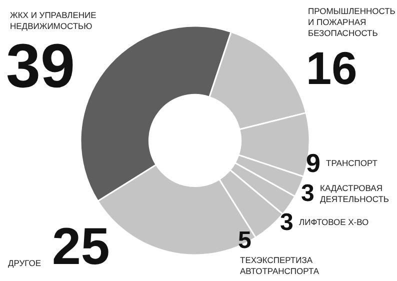 Image resolution: width=397 pixels, height=281 pixels. Describe the element at coordinates (245, 240) in the screenshot. I see `data-label: 5` at that location.